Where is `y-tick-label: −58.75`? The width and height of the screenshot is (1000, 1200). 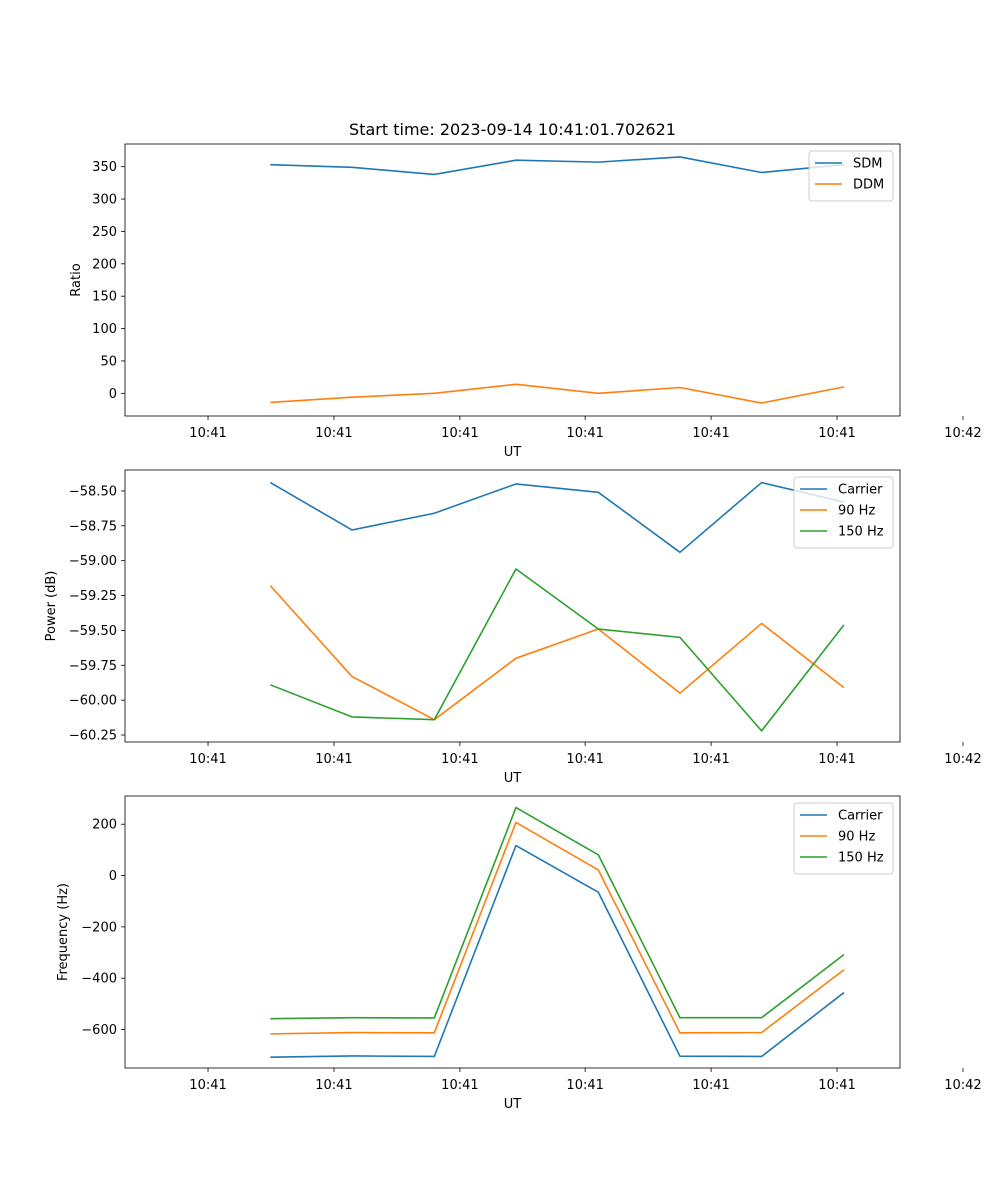 y-tick-label: −58.75 is located at coordinates (93, 526).